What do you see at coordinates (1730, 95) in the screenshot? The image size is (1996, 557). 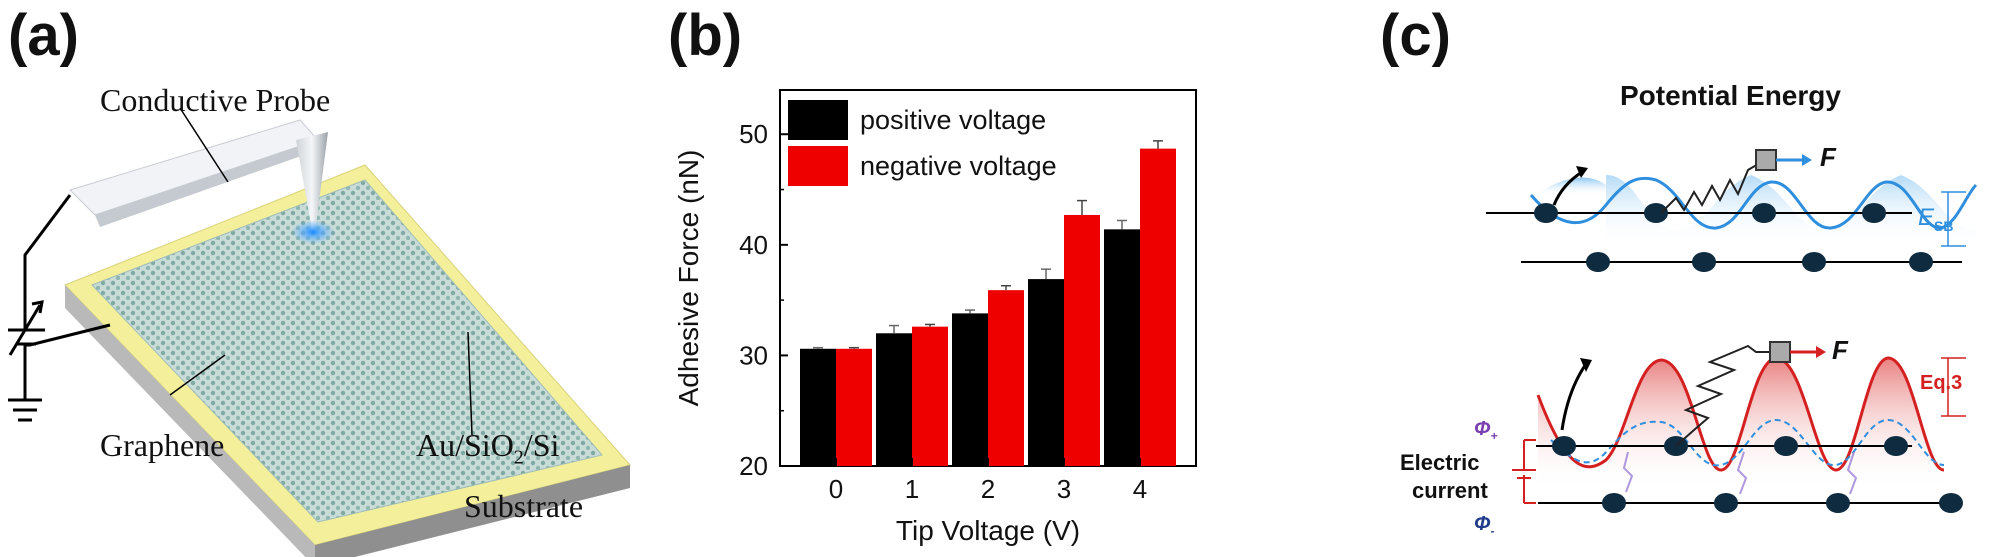 I see `potential-energy-title: Potential Energy` at bounding box center [1730, 95].